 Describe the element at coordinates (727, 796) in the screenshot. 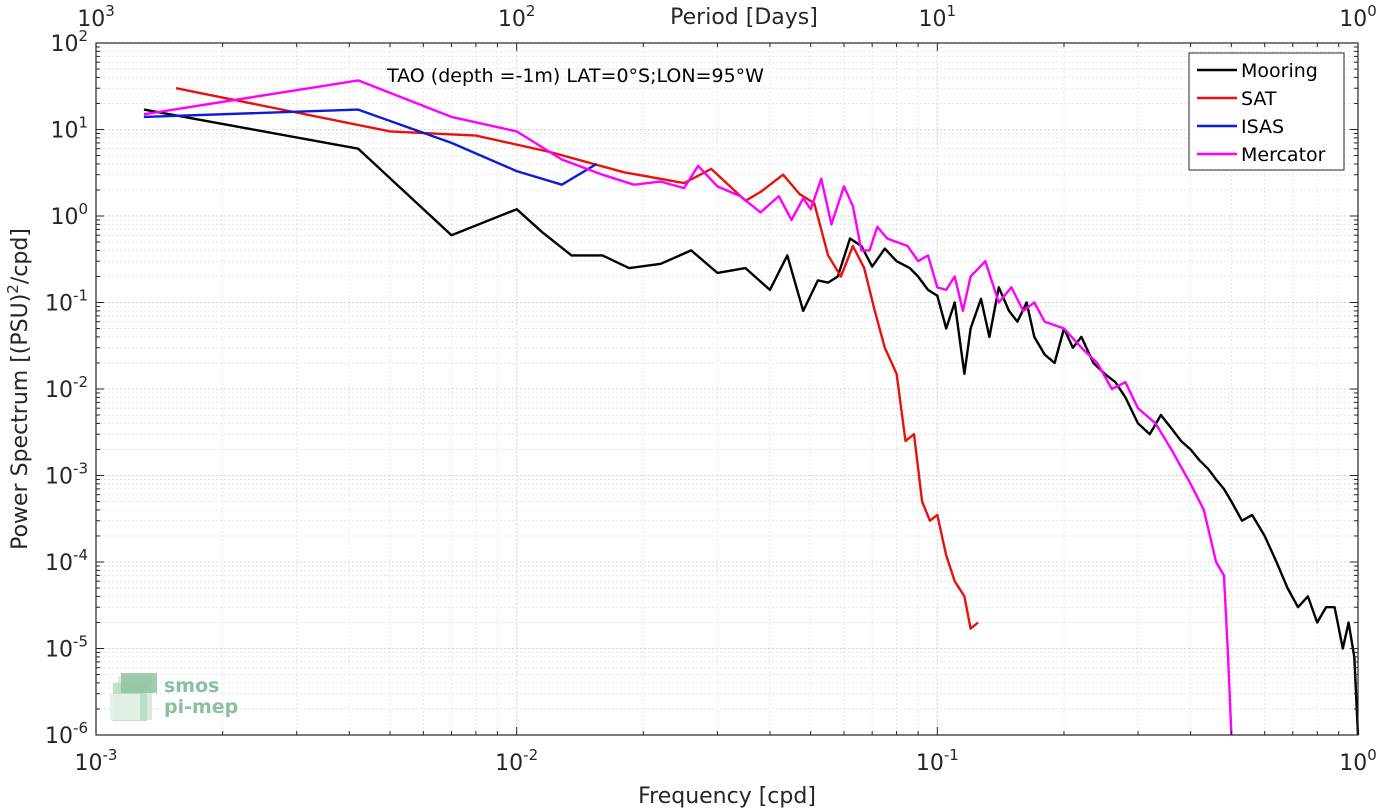

I see `x-axis-label: Frequency [cpd]` at that location.